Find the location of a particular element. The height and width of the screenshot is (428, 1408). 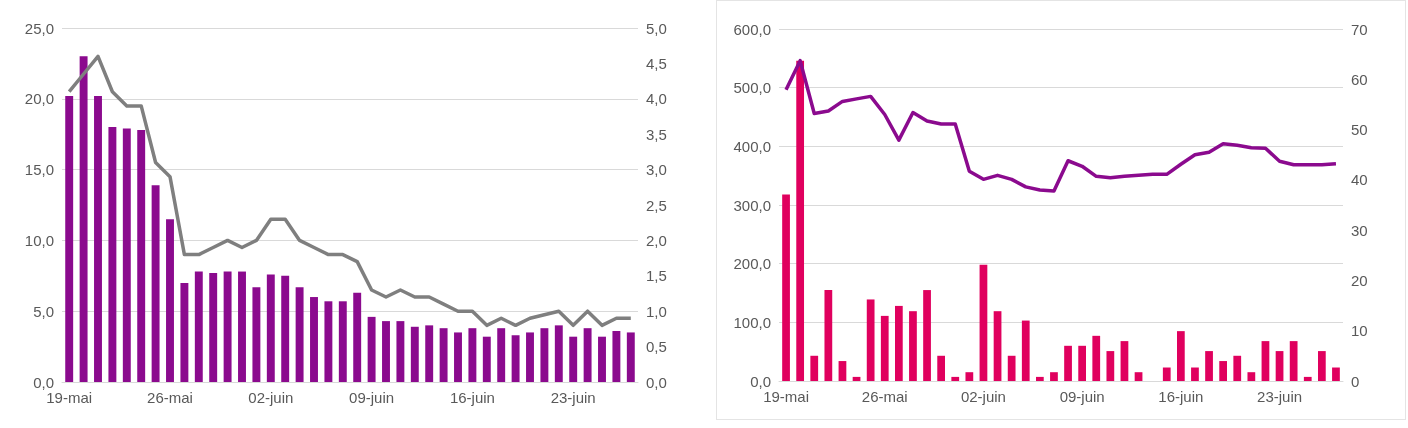

y2-tick-label: 50 is located at coordinates (1359, 130).